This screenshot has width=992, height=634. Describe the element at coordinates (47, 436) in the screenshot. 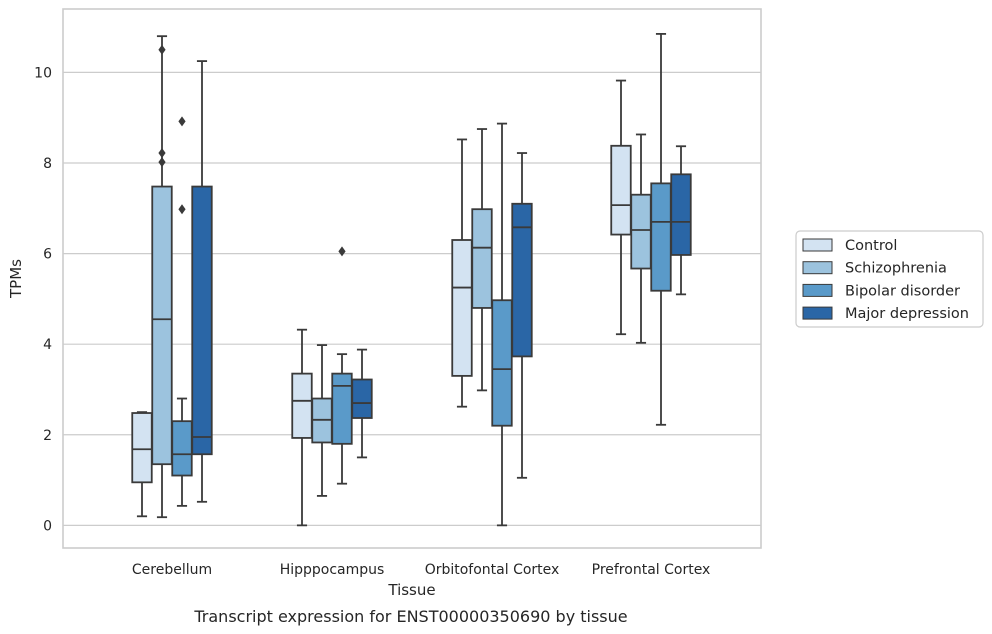

I see `y-tick-label: 2` at that location.